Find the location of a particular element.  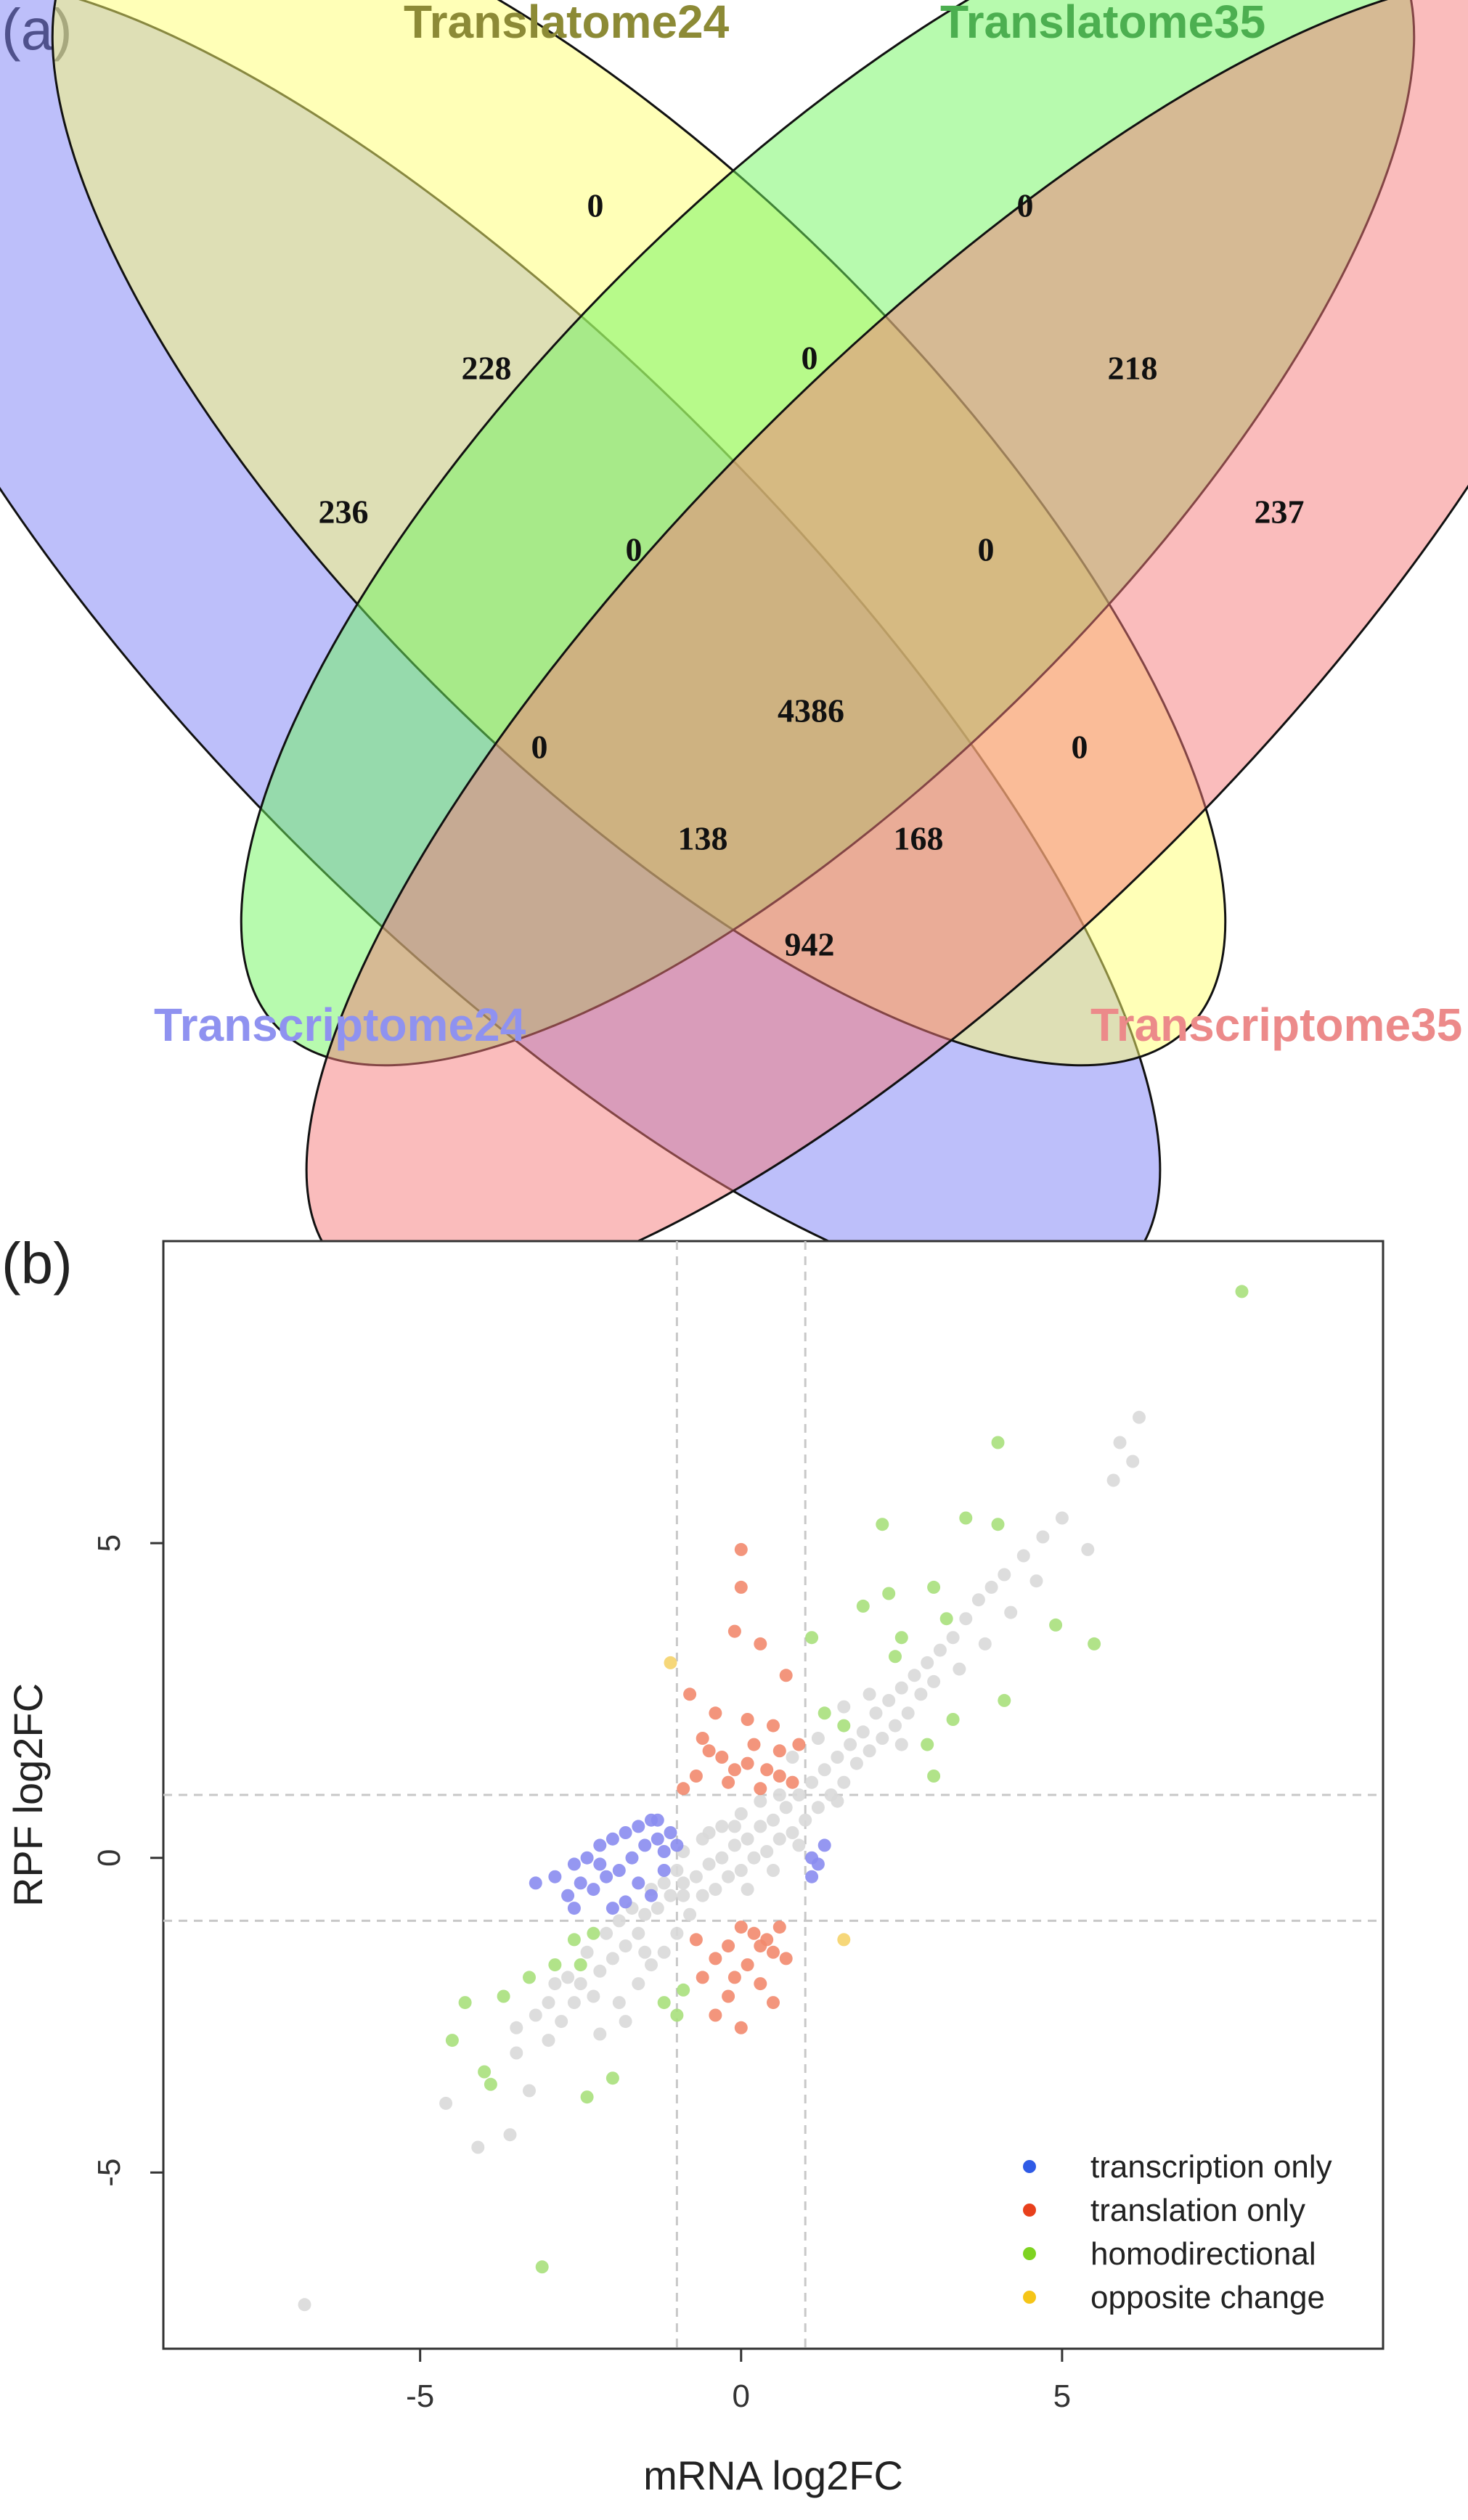

region-count: 236 is located at coordinates (344, 512).